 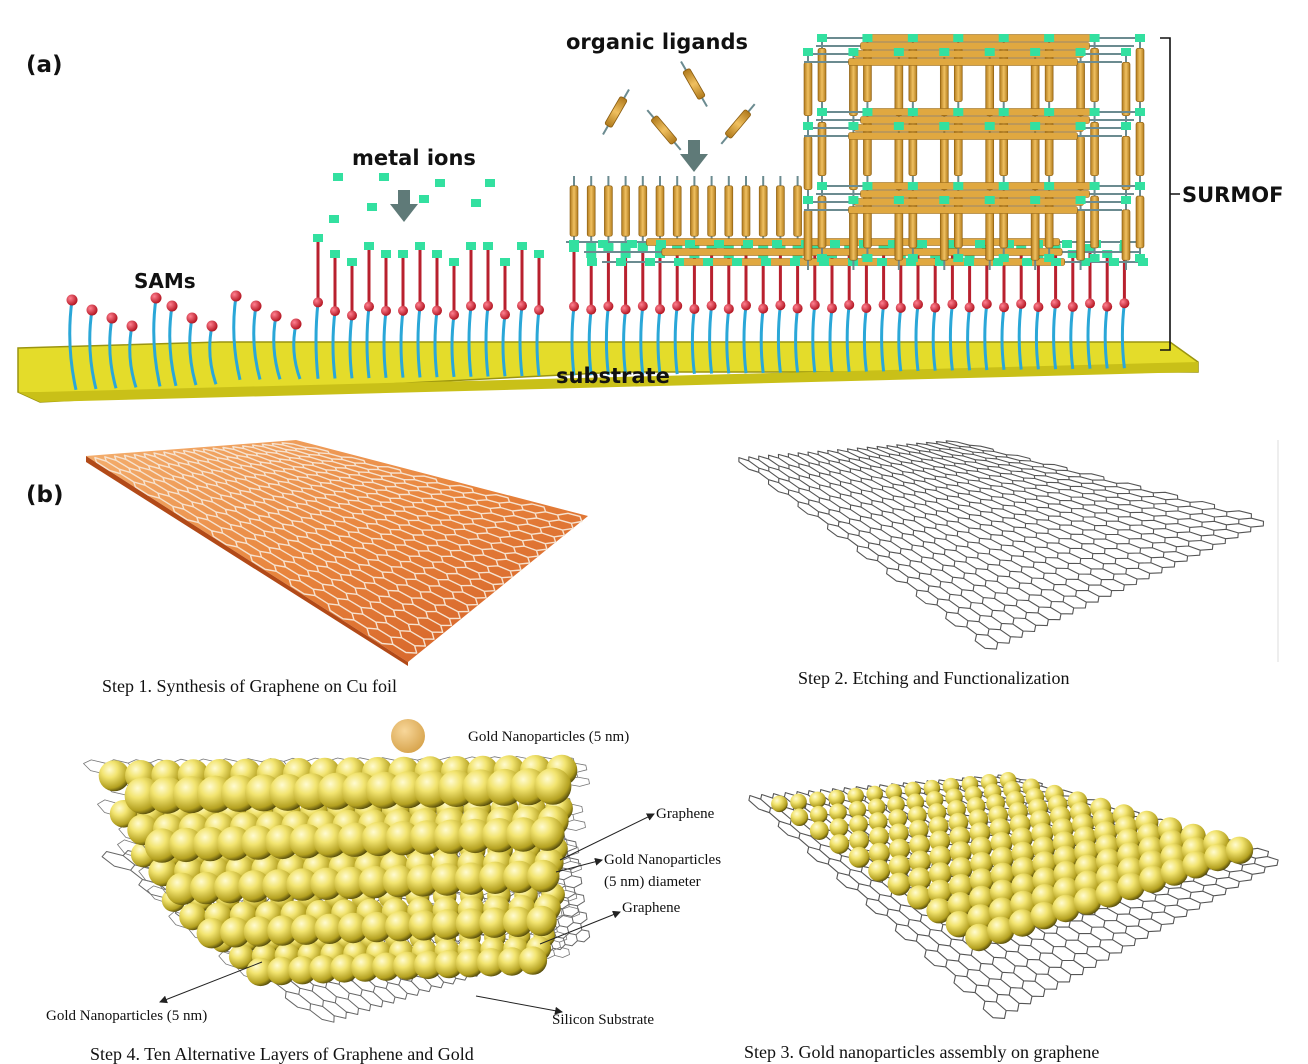 What do you see at coordinates (165, 281) in the screenshot?
I see `sams-label: SAMs` at bounding box center [165, 281].